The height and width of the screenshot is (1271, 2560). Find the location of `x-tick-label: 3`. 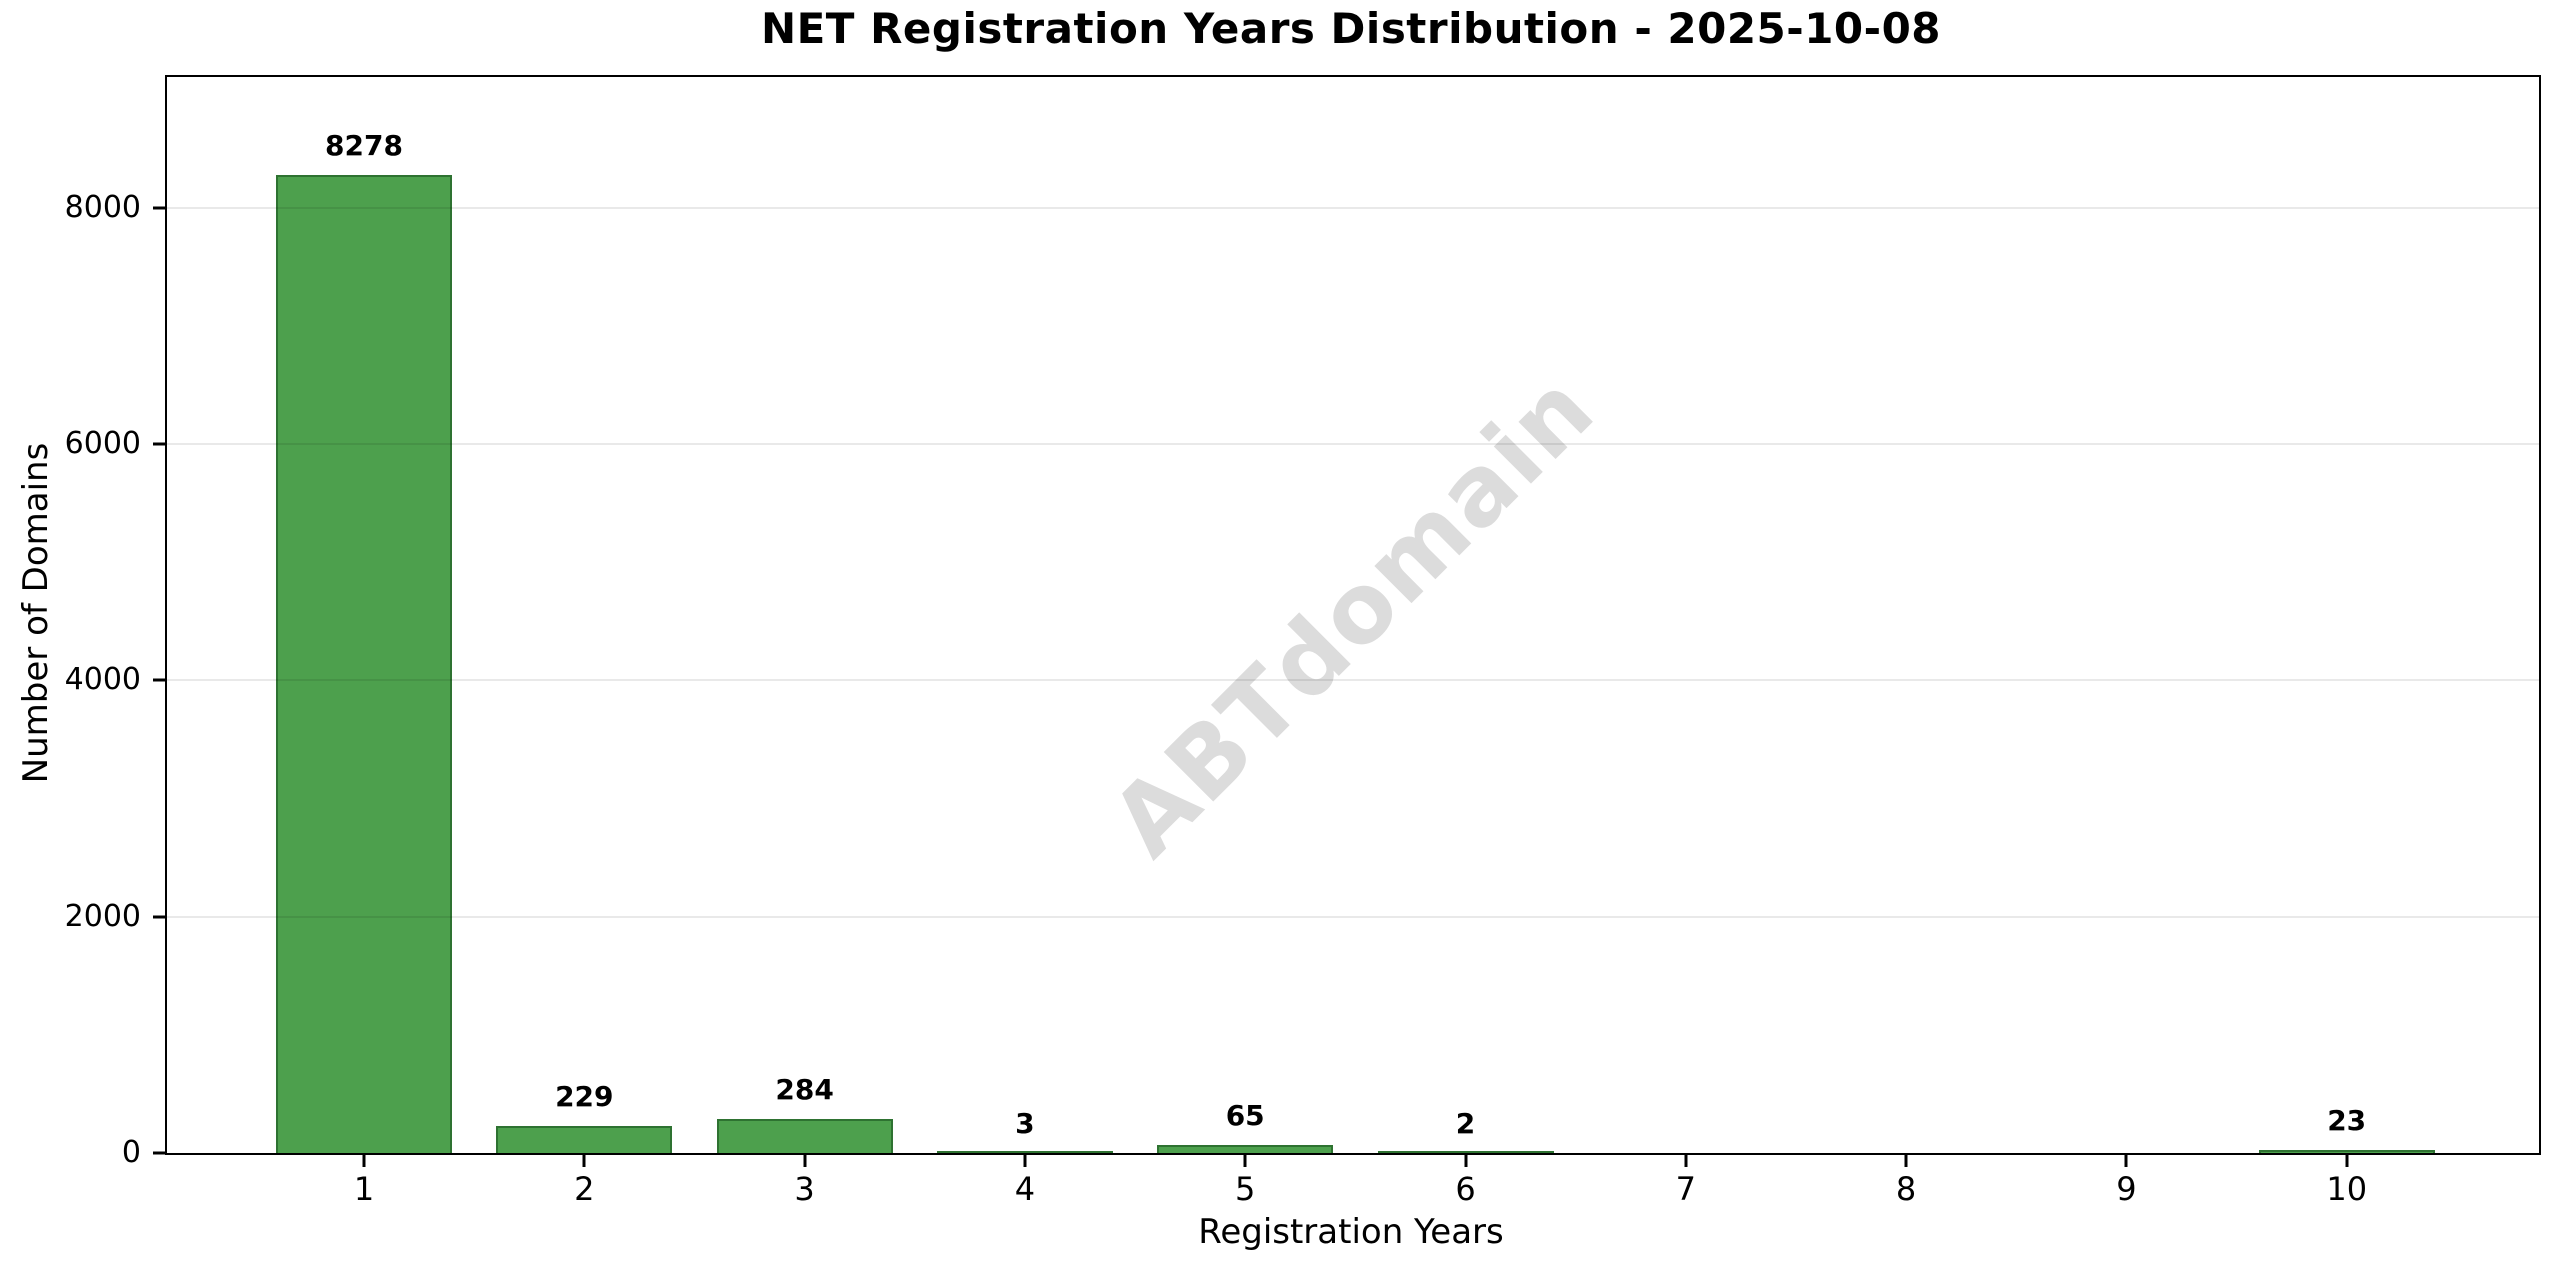

x-tick-label: 3 is located at coordinates (804, 1189).